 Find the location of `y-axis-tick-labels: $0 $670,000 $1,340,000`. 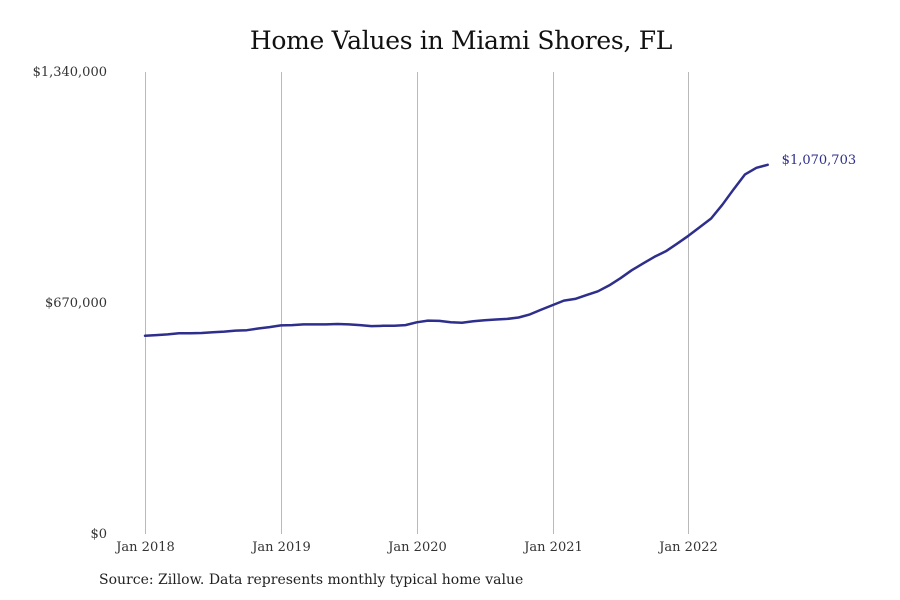

y-axis-tick-labels: $0 $670,000 $1,340,000 is located at coordinates (70, 303).